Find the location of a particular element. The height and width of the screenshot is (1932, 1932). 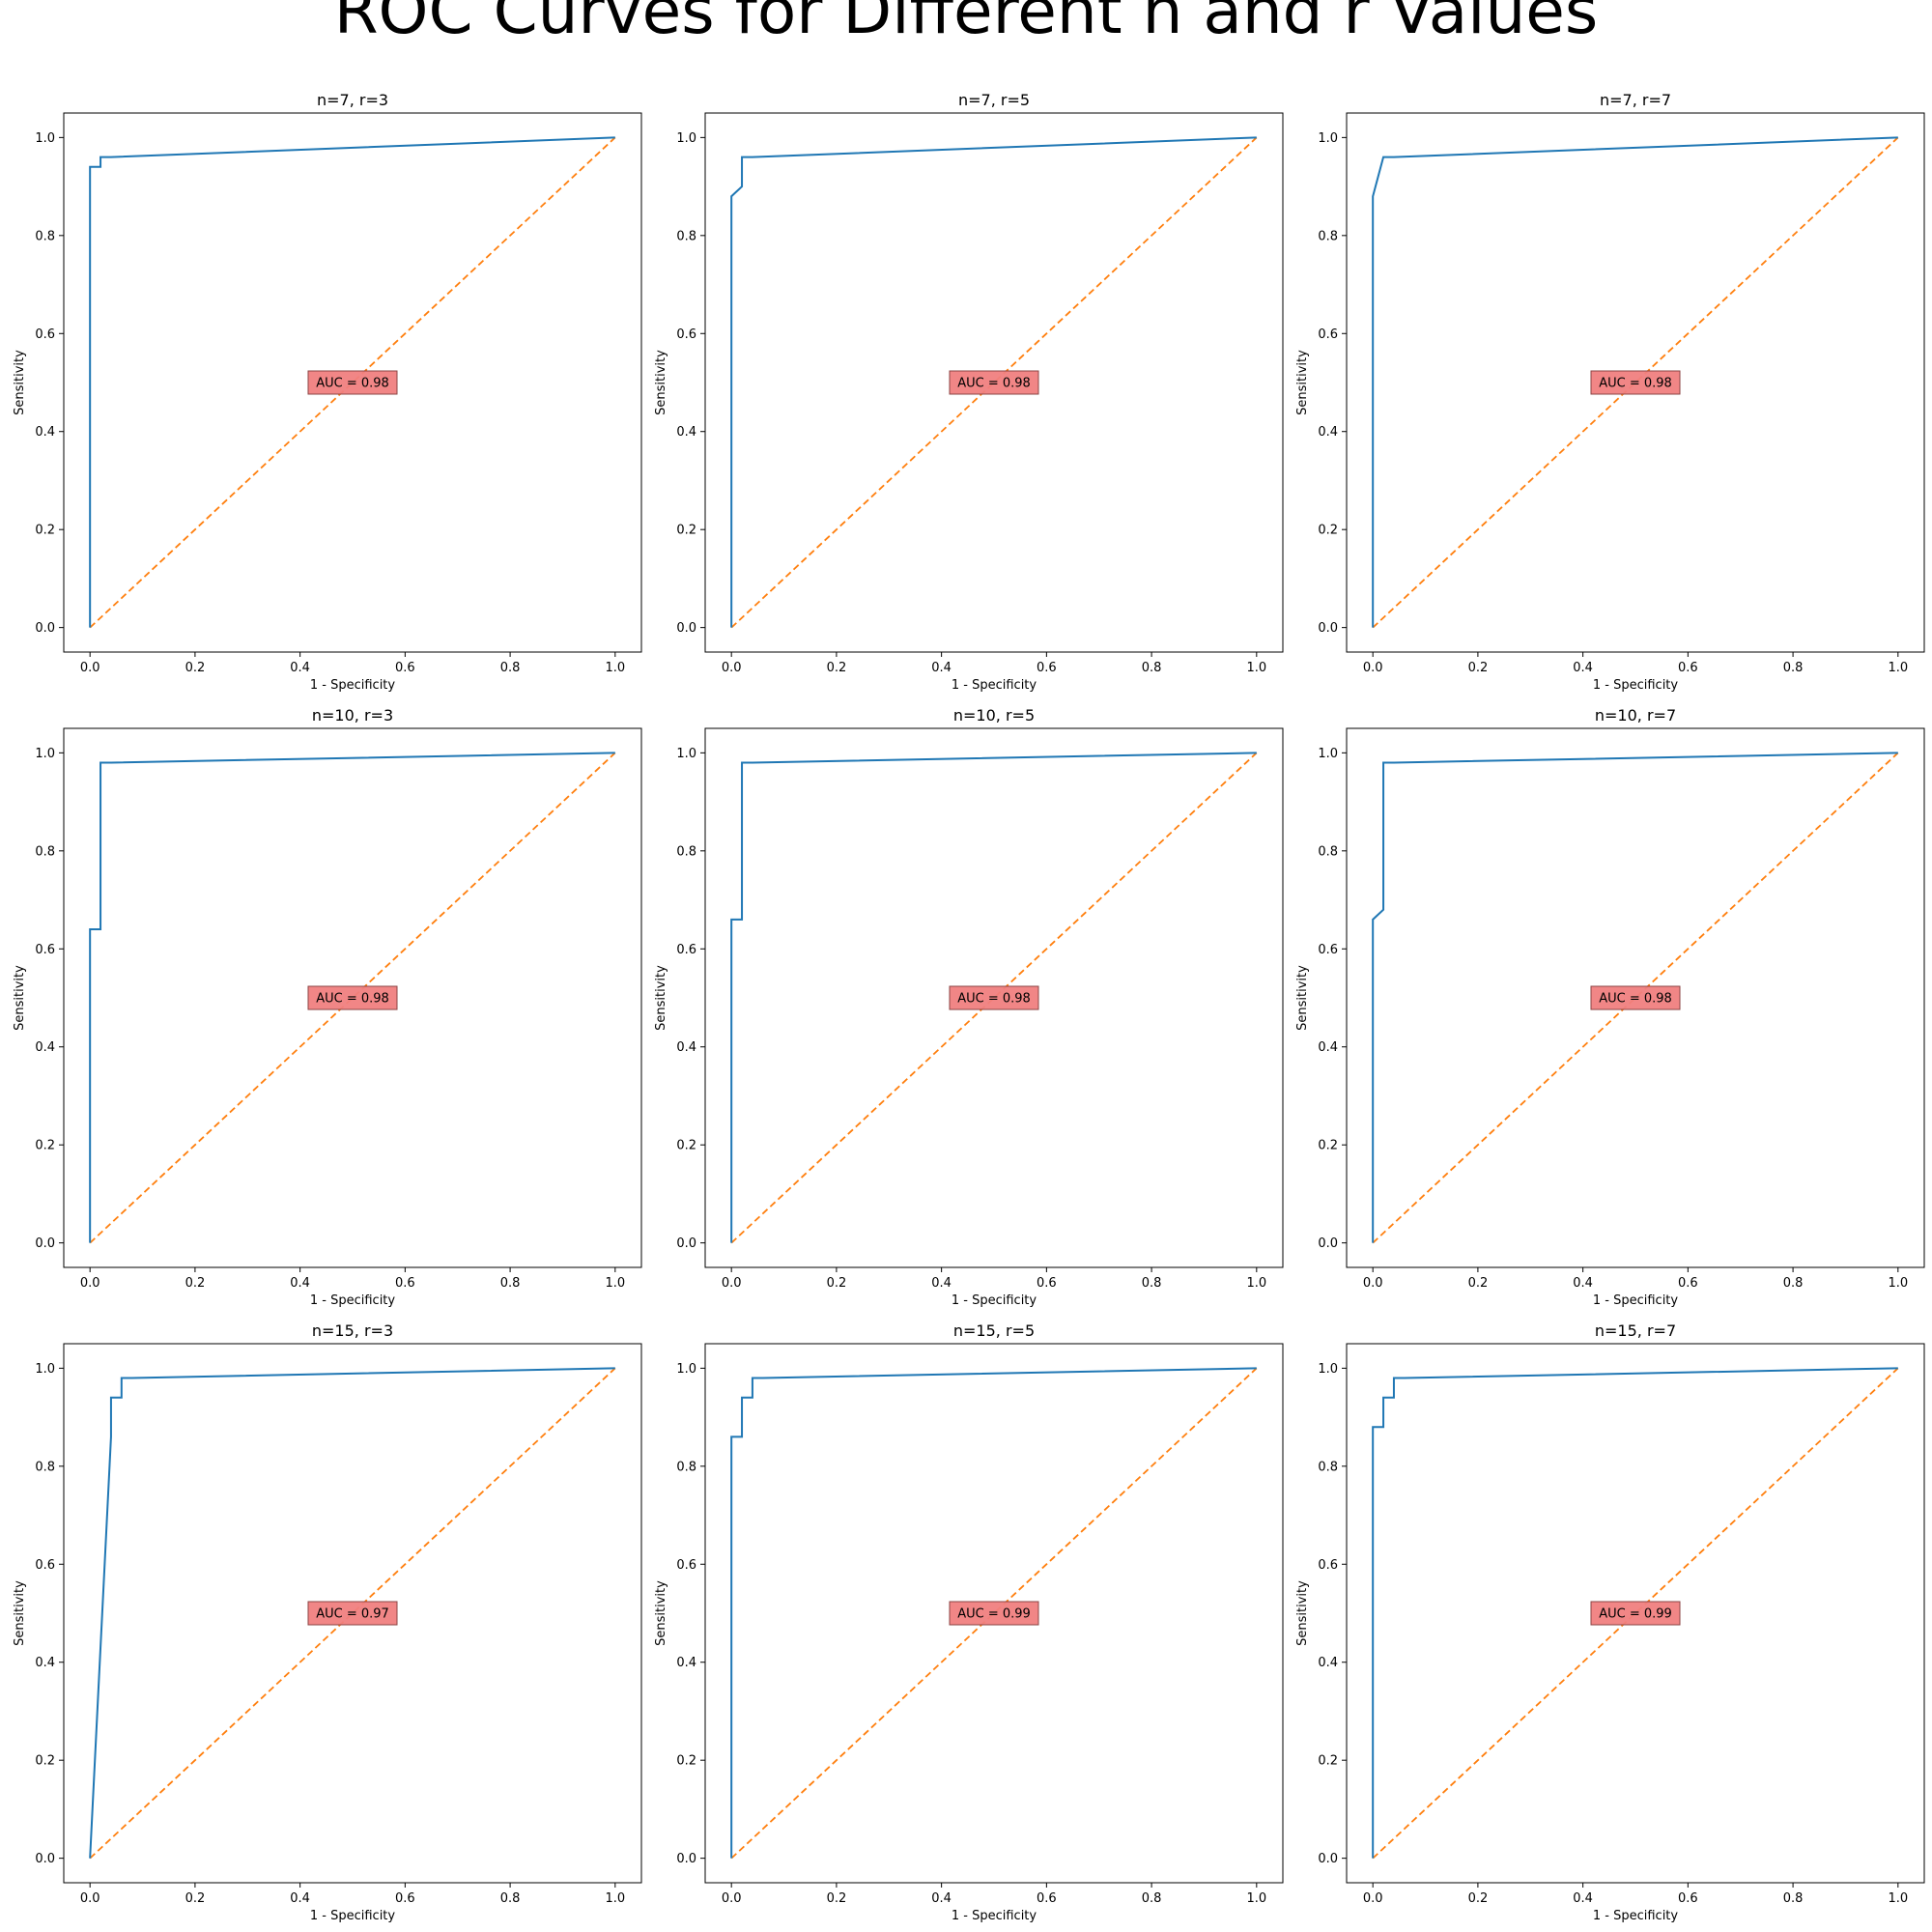

subplot-title: n=15, r=3 is located at coordinates (352, 1330).